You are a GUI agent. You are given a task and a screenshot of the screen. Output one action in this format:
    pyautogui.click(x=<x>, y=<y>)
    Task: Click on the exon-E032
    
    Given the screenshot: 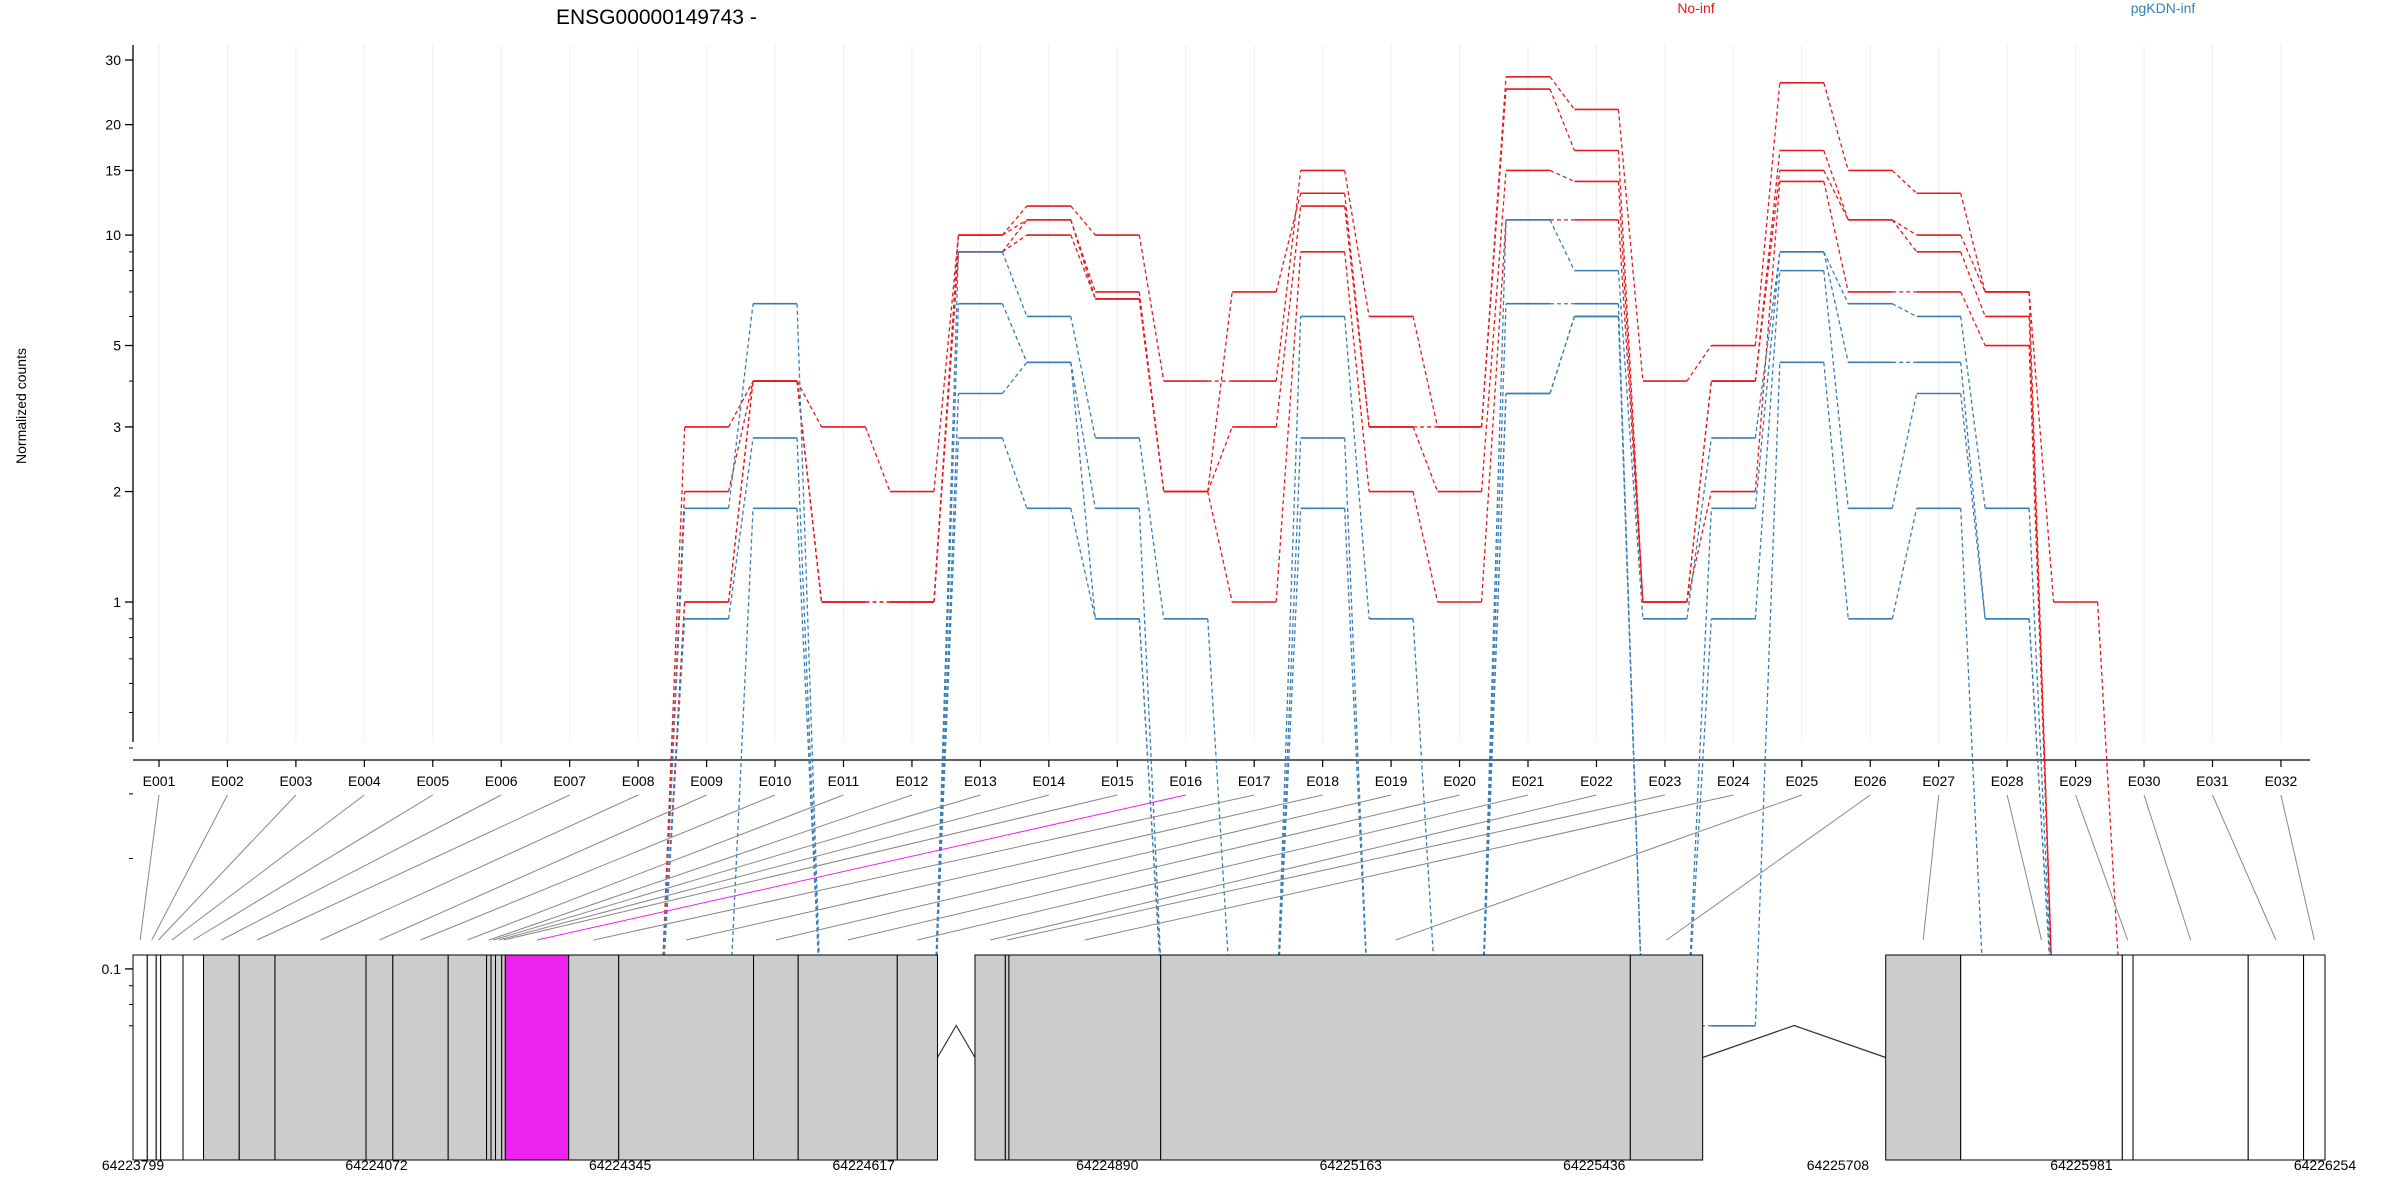 What is the action you would take?
    pyautogui.click(x=2314, y=1057)
    